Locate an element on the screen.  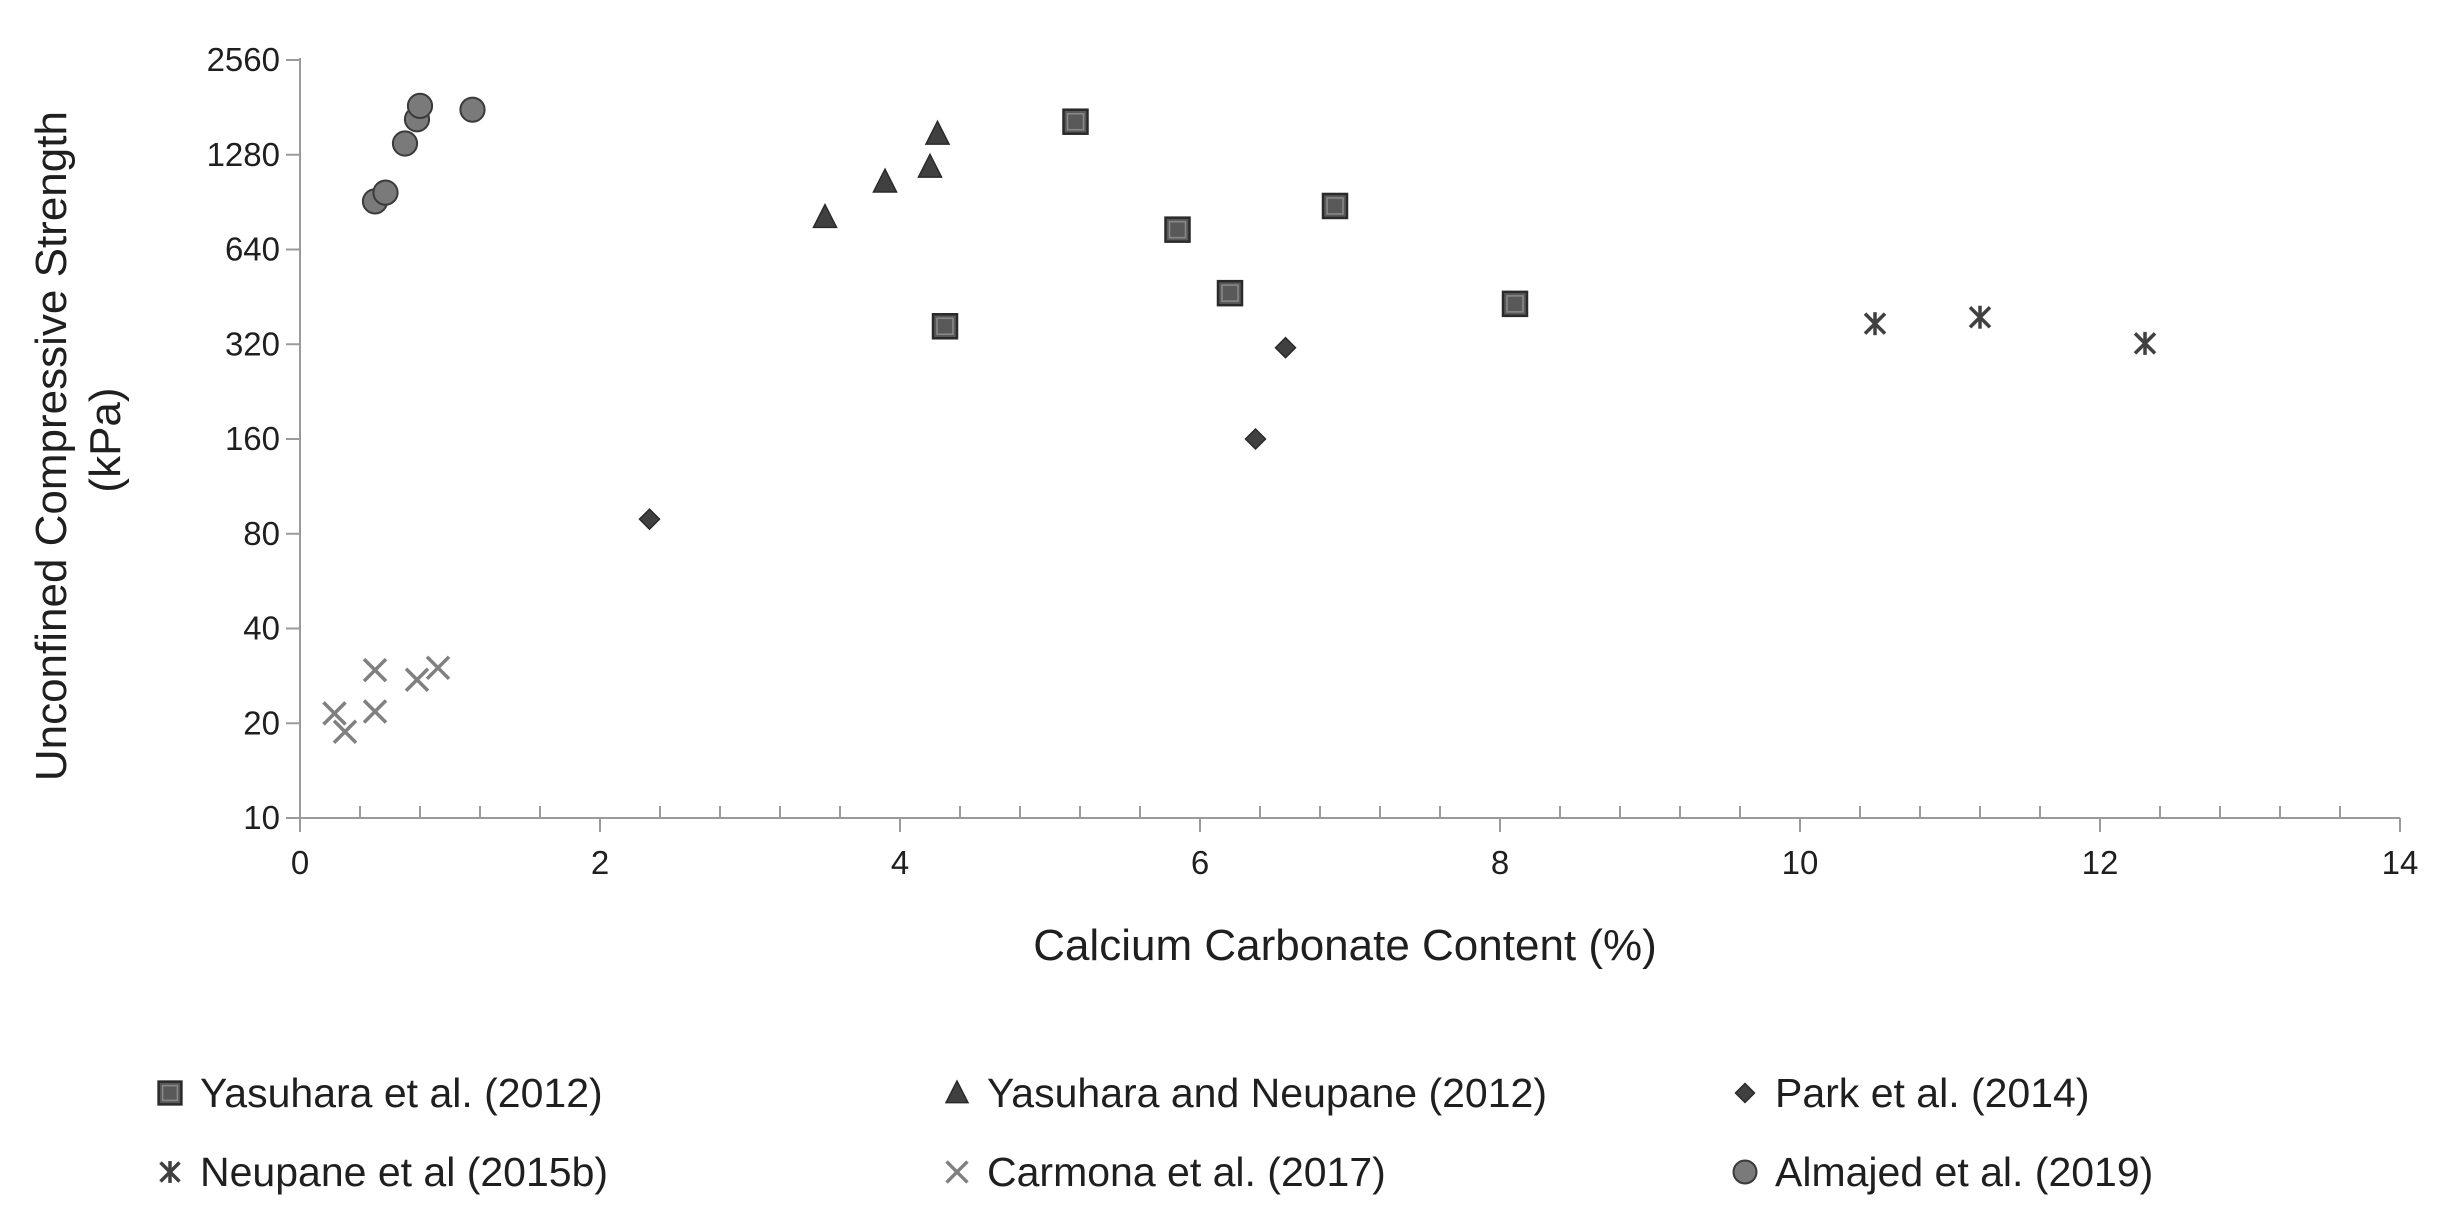
x-tick-label: 0 is located at coordinates (300, 862).